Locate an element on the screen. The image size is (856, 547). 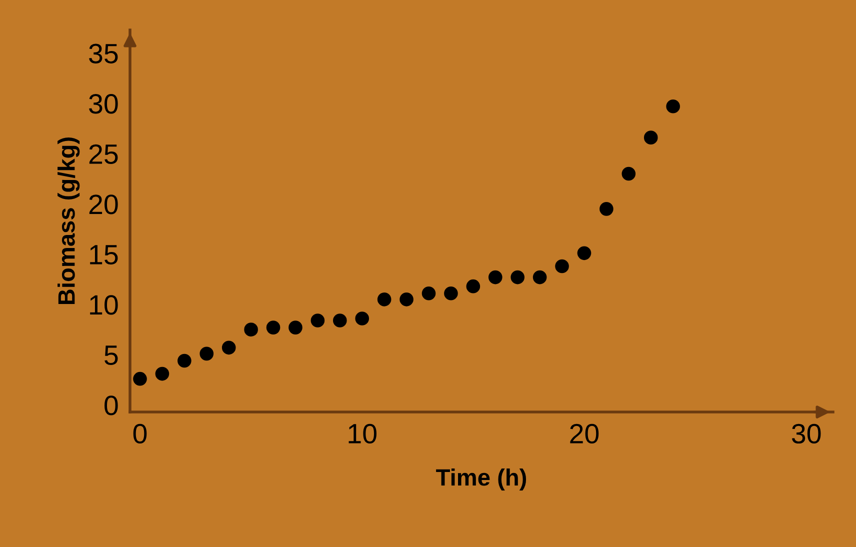
y-tick-label: 5 is located at coordinates (111, 356).